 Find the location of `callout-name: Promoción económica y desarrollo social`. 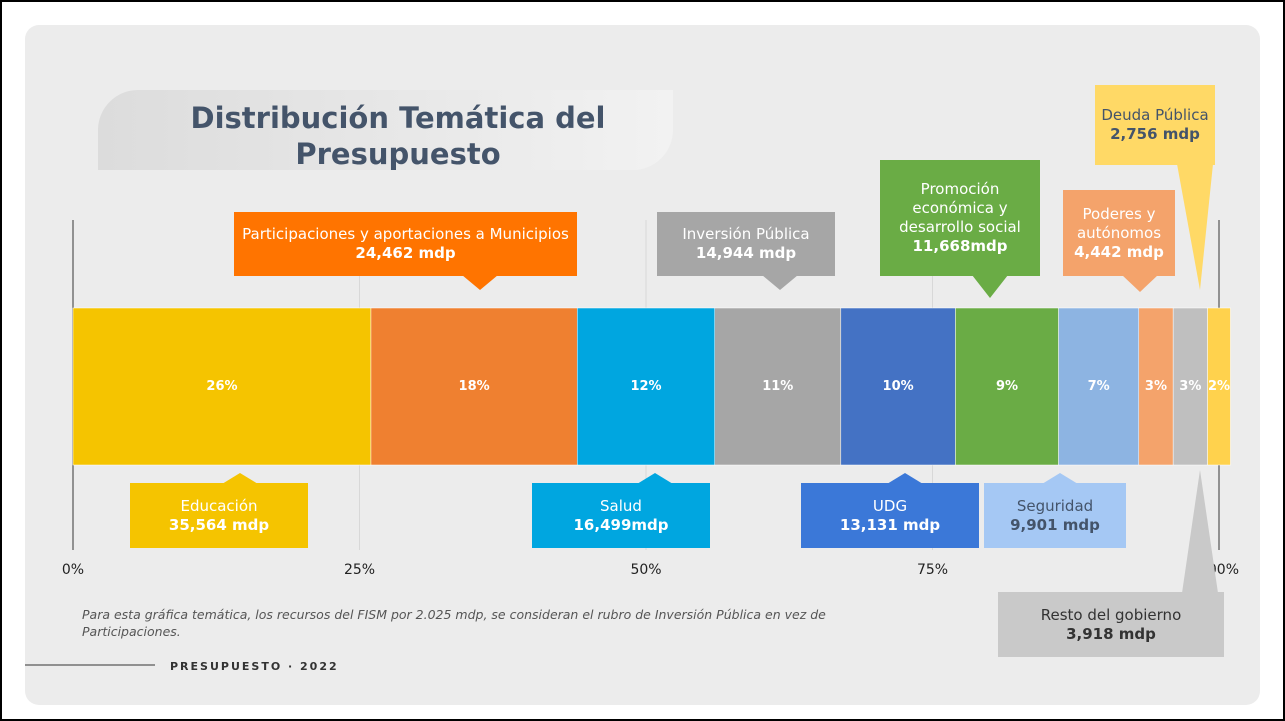

callout-name: Promoción económica y desarrollo social is located at coordinates (960, 208).